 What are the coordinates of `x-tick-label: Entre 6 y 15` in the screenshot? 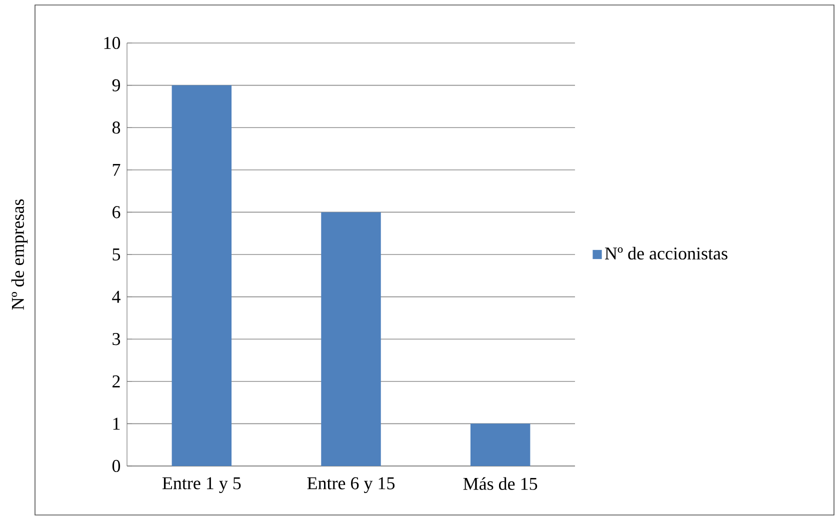 It's located at (351, 485).